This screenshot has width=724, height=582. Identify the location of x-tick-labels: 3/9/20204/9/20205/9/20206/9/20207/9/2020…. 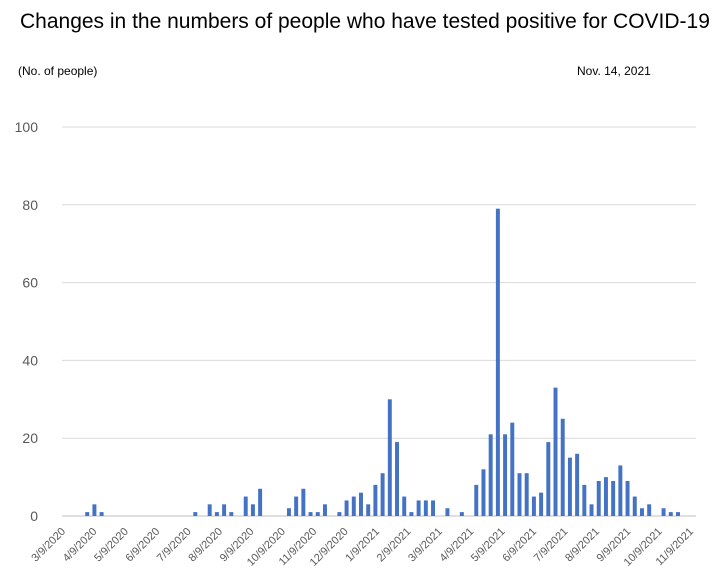
(362, 547).